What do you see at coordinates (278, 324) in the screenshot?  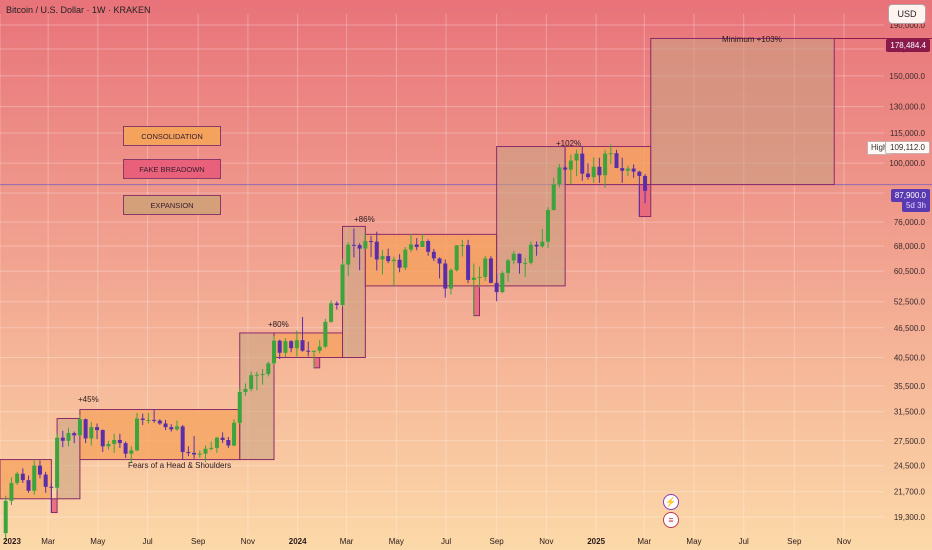 I see `annotation-80: +80%` at bounding box center [278, 324].